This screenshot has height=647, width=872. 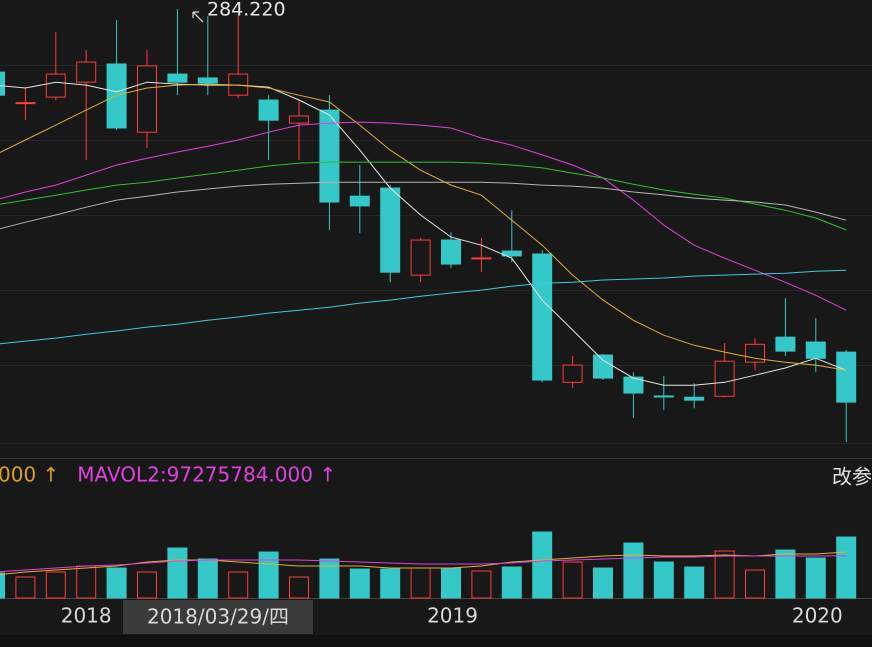 I want to click on x-tick-label: 2019, so click(x=452, y=616).